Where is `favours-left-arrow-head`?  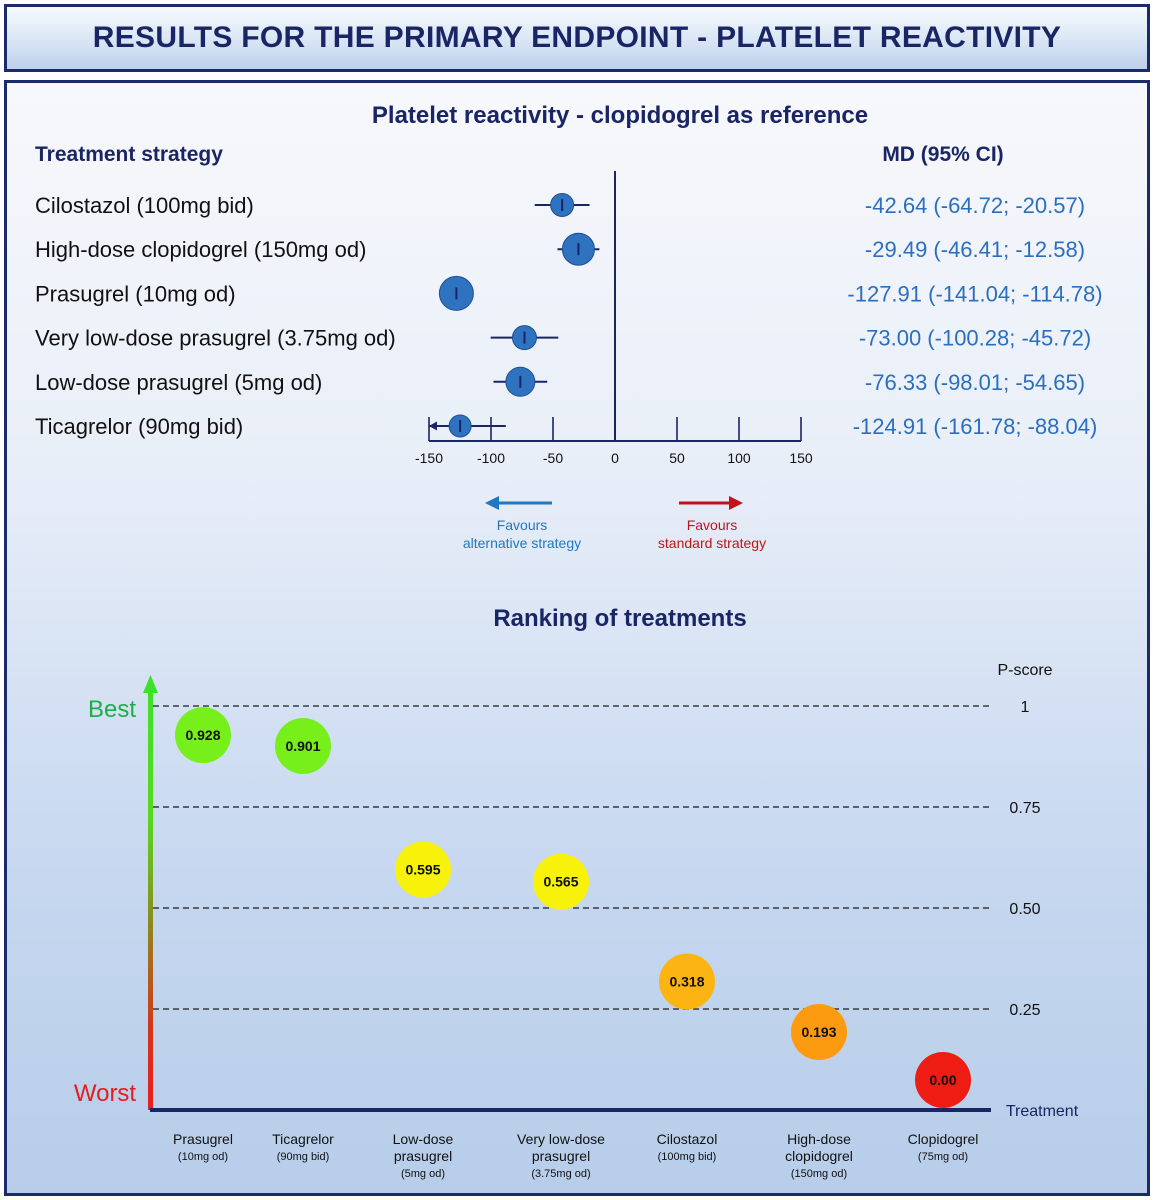
favours-left-arrow-head is located at coordinates (492, 503).